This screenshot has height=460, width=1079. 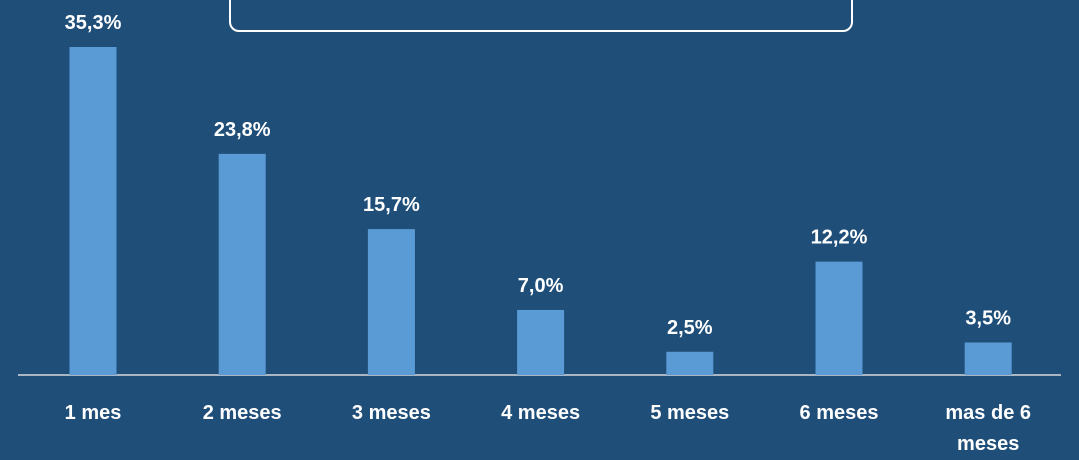 What do you see at coordinates (93, 23) in the screenshot?
I see `data-label-1: 35,3%` at bounding box center [93, 23].